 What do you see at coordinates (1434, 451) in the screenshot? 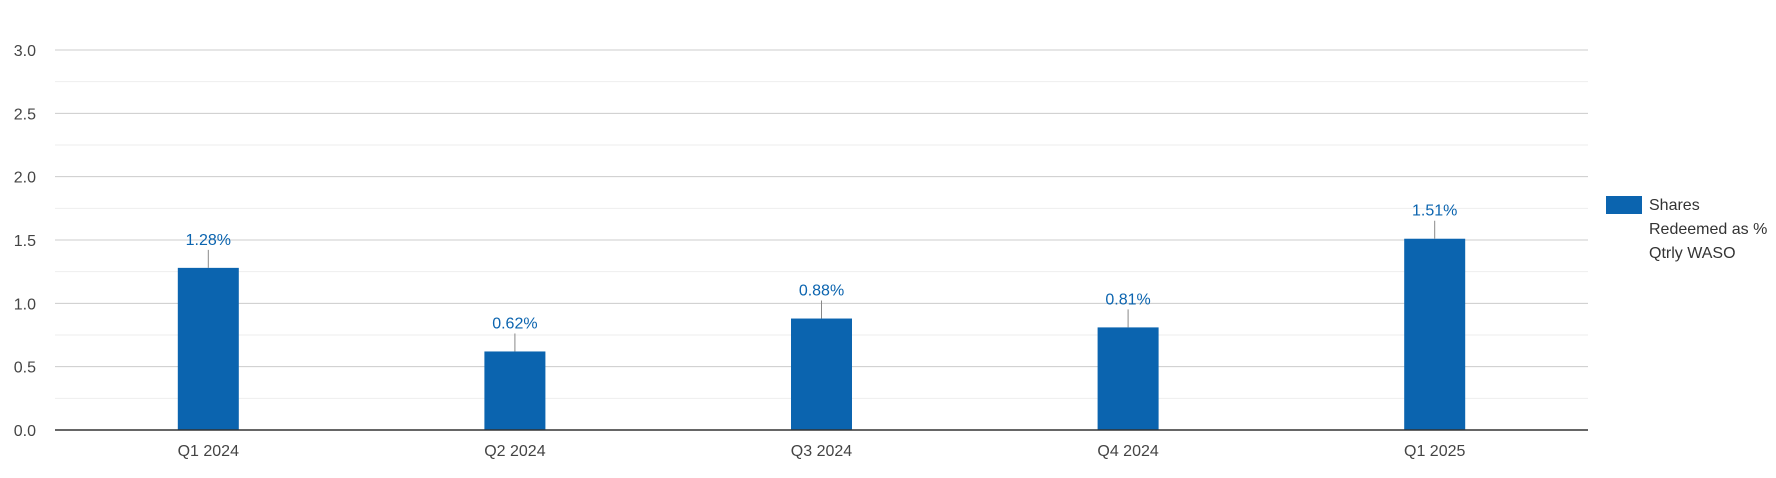
I see `x-tick-label: Q1 2025` at bounding box center [1434, 451].